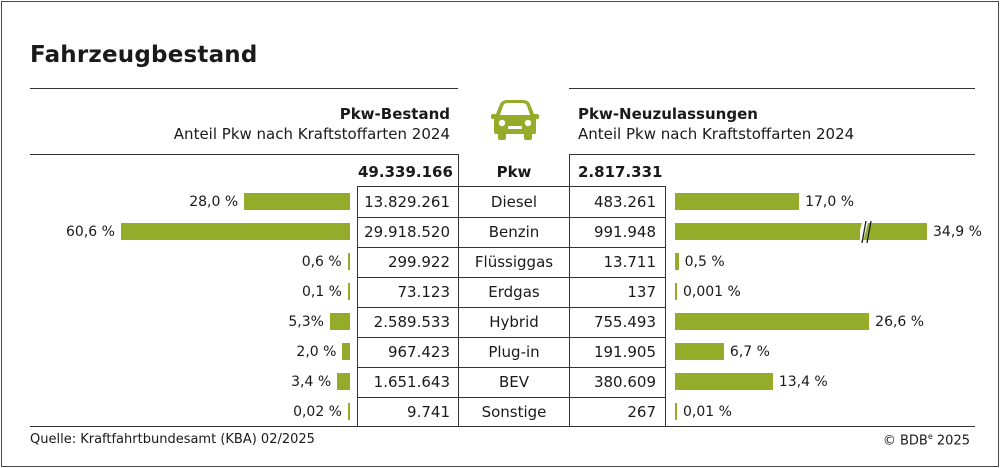 This screenshot has width=1000, height=468. Describe the element at coordinates (458, 290) in the screenshot. I see `divider-bestand-right` at that location.